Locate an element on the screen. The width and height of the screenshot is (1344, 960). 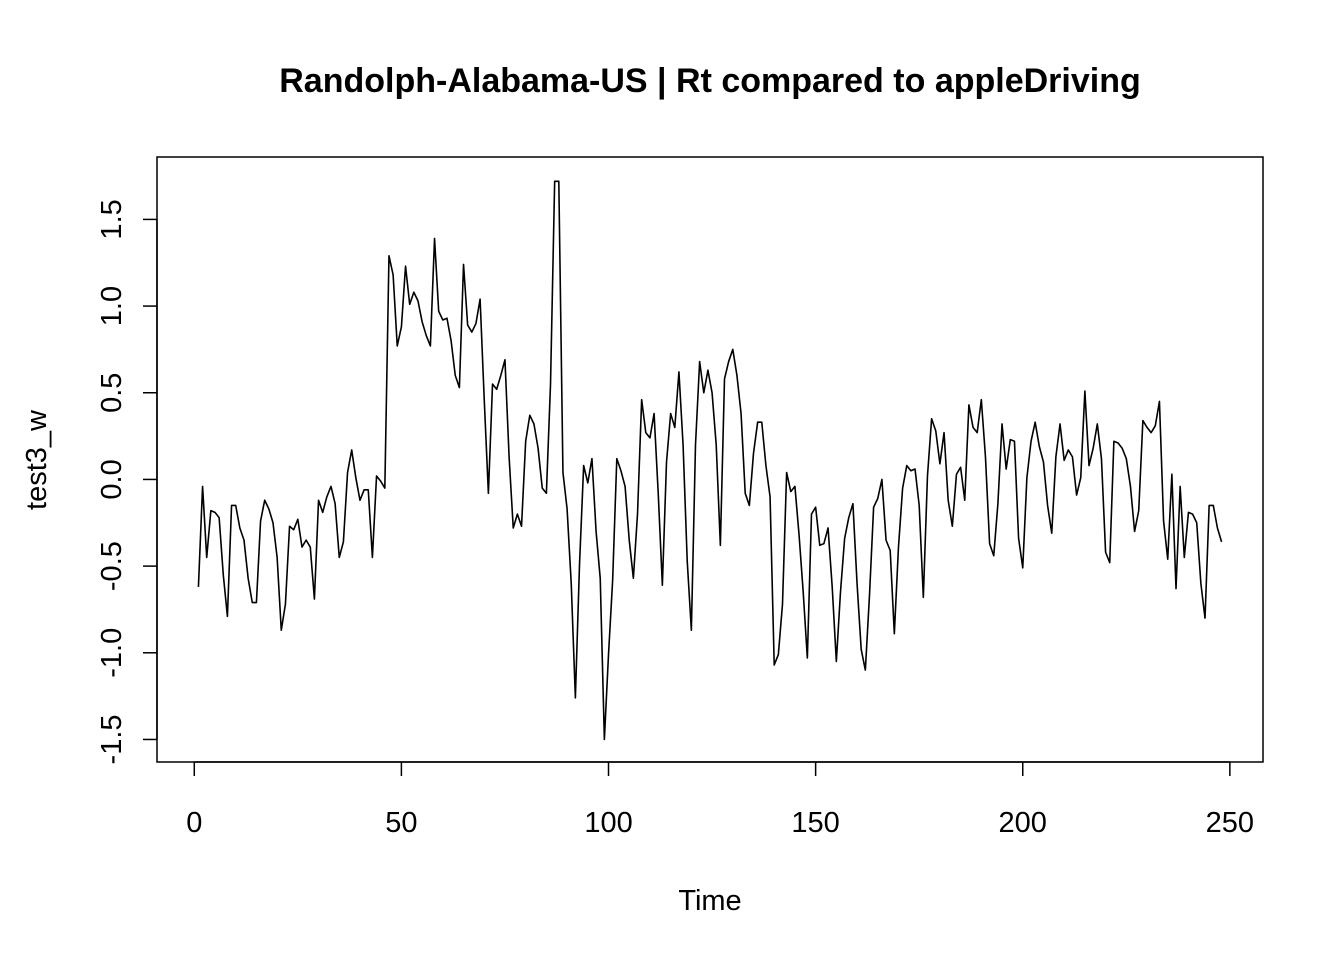
x-tick-label: 200 is located at coordinates (1023, 823).